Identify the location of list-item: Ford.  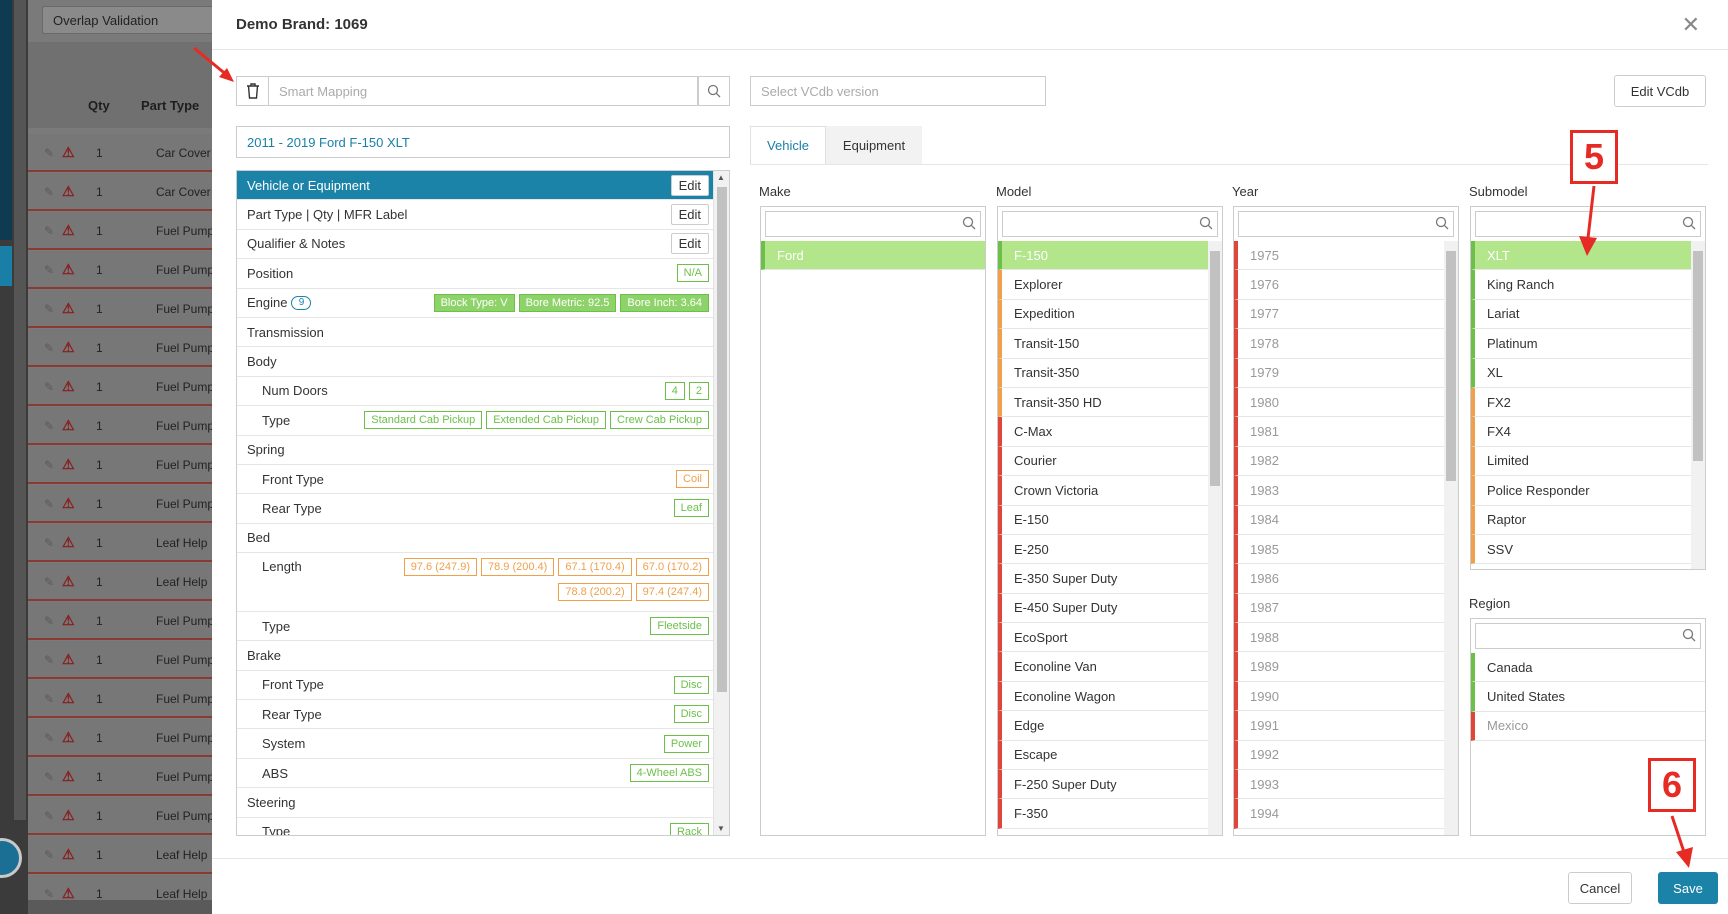
(873, 256).